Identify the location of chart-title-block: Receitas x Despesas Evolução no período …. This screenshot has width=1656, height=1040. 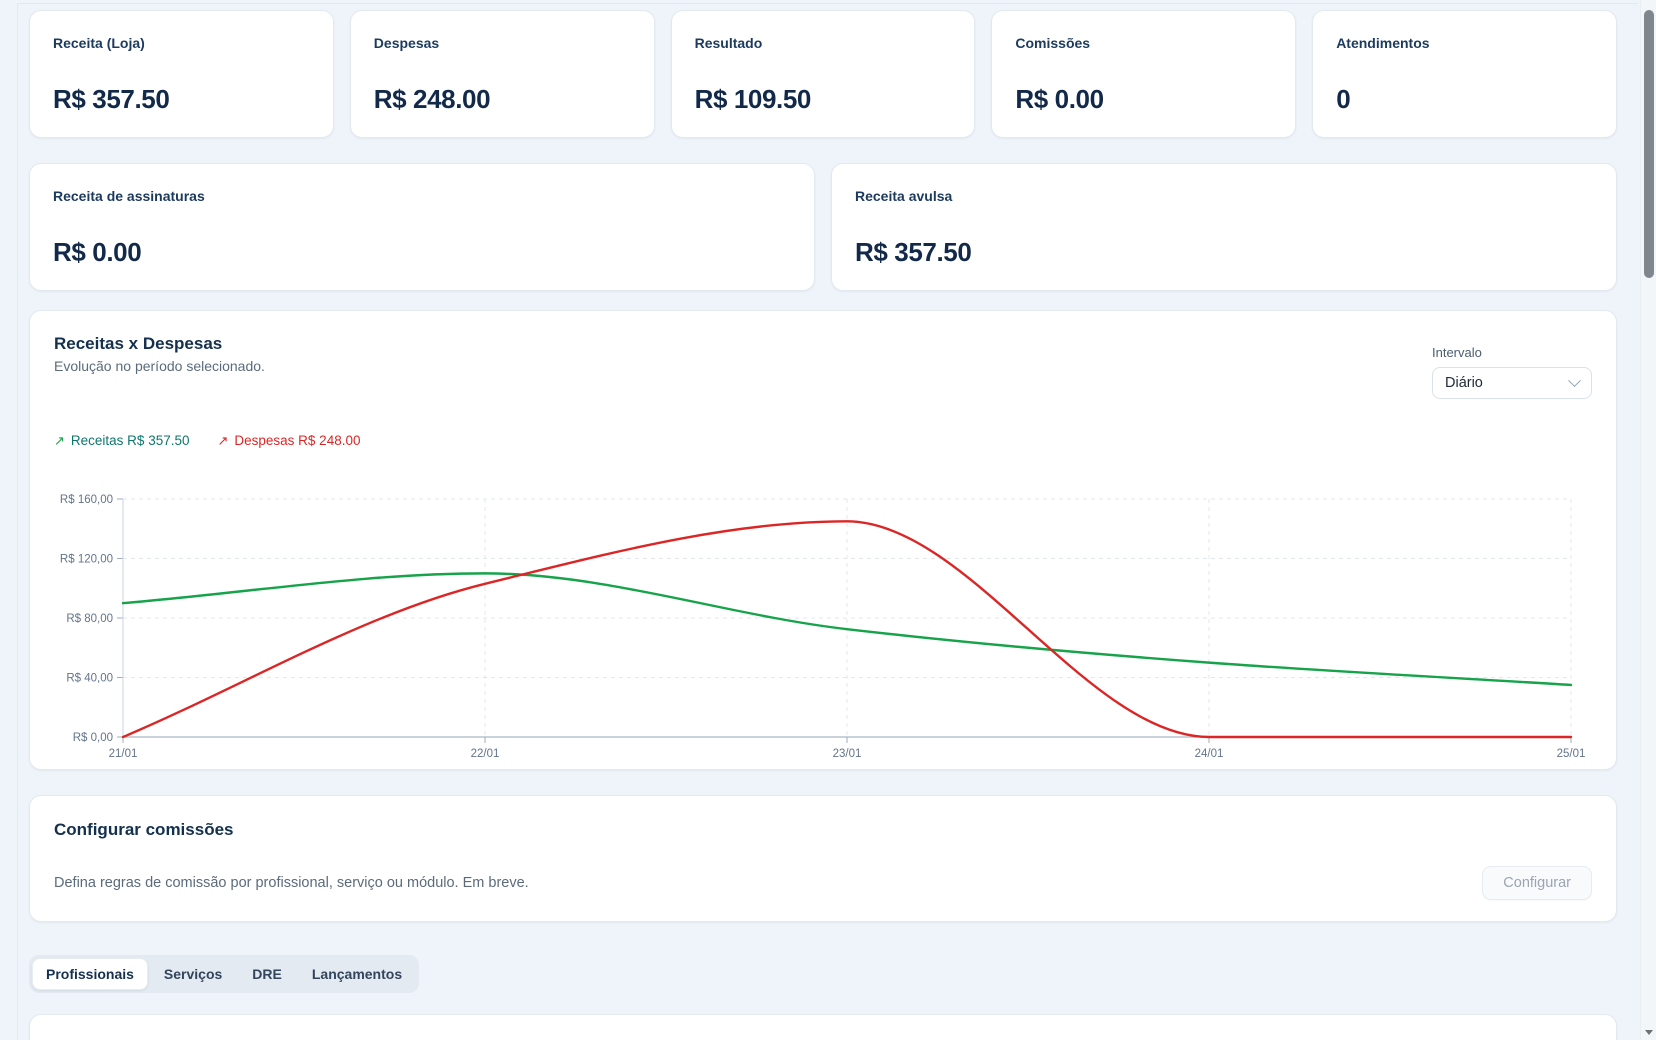
(159, 354).